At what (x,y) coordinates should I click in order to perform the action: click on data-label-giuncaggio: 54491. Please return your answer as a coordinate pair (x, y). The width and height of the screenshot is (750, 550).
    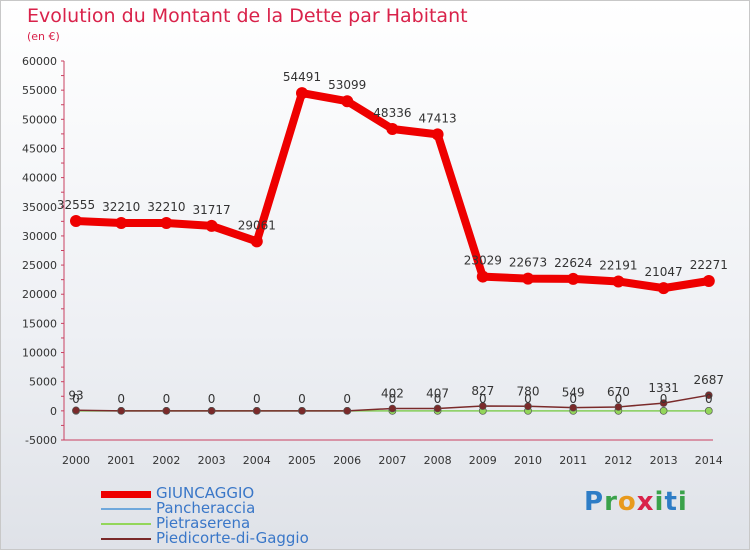
    Looking at the image, I should click on (302, 77).